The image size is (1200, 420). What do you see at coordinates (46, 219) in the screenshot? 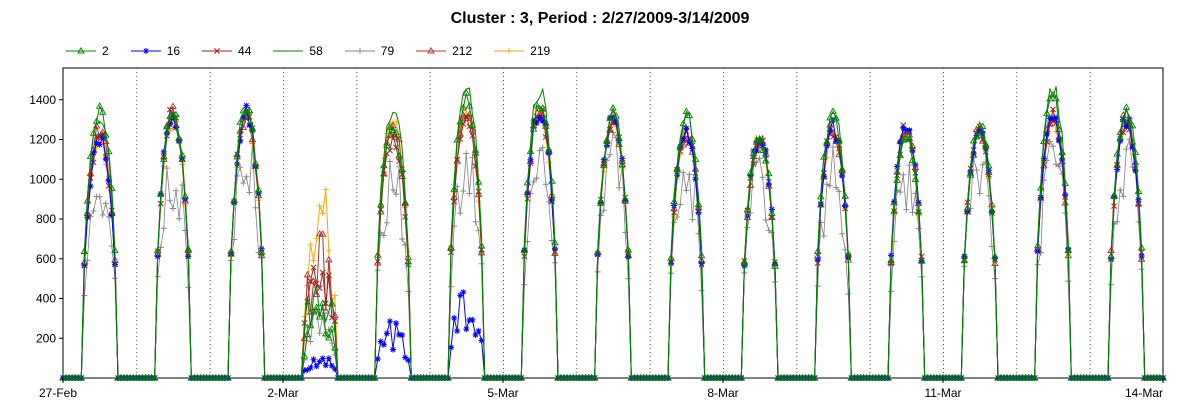
I see `y-tick-label: 800` at bounding box center [46, 219].